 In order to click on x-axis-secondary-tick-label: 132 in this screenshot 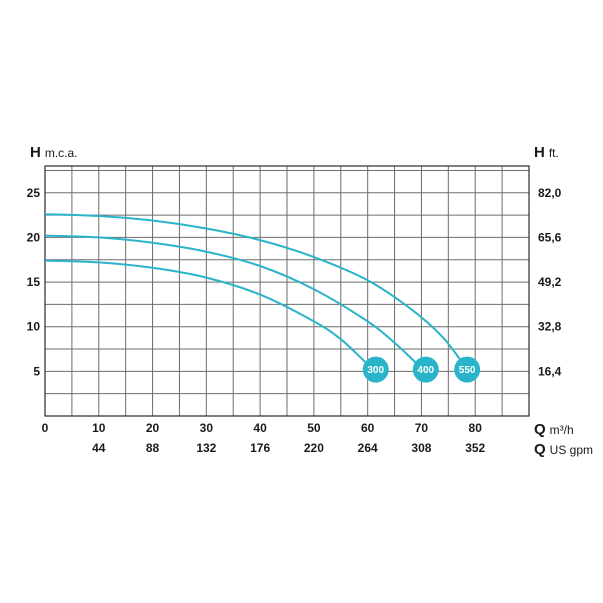, I will do `click(206, 448)`.